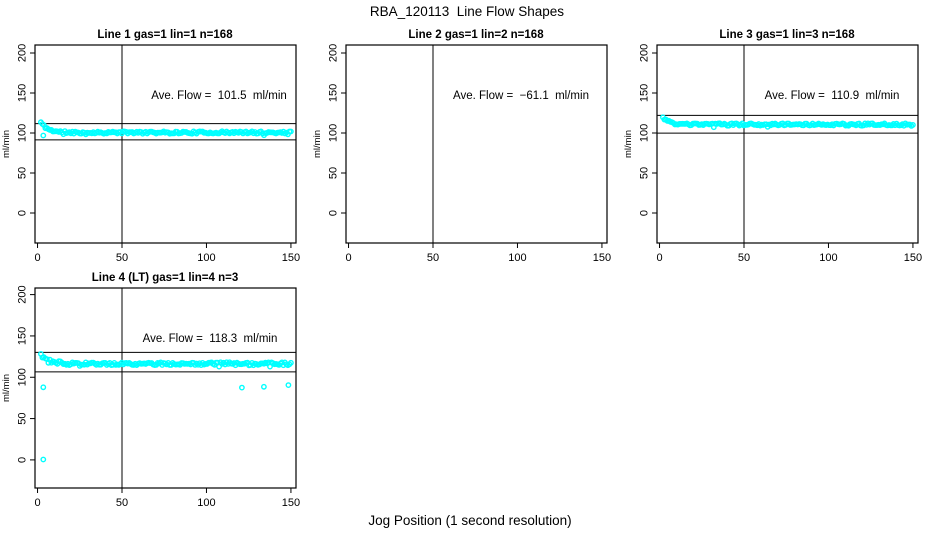  I want to click on subplot-title: Line 4 (LT) gas=1 lin=4 n=3, so click(165, 278).